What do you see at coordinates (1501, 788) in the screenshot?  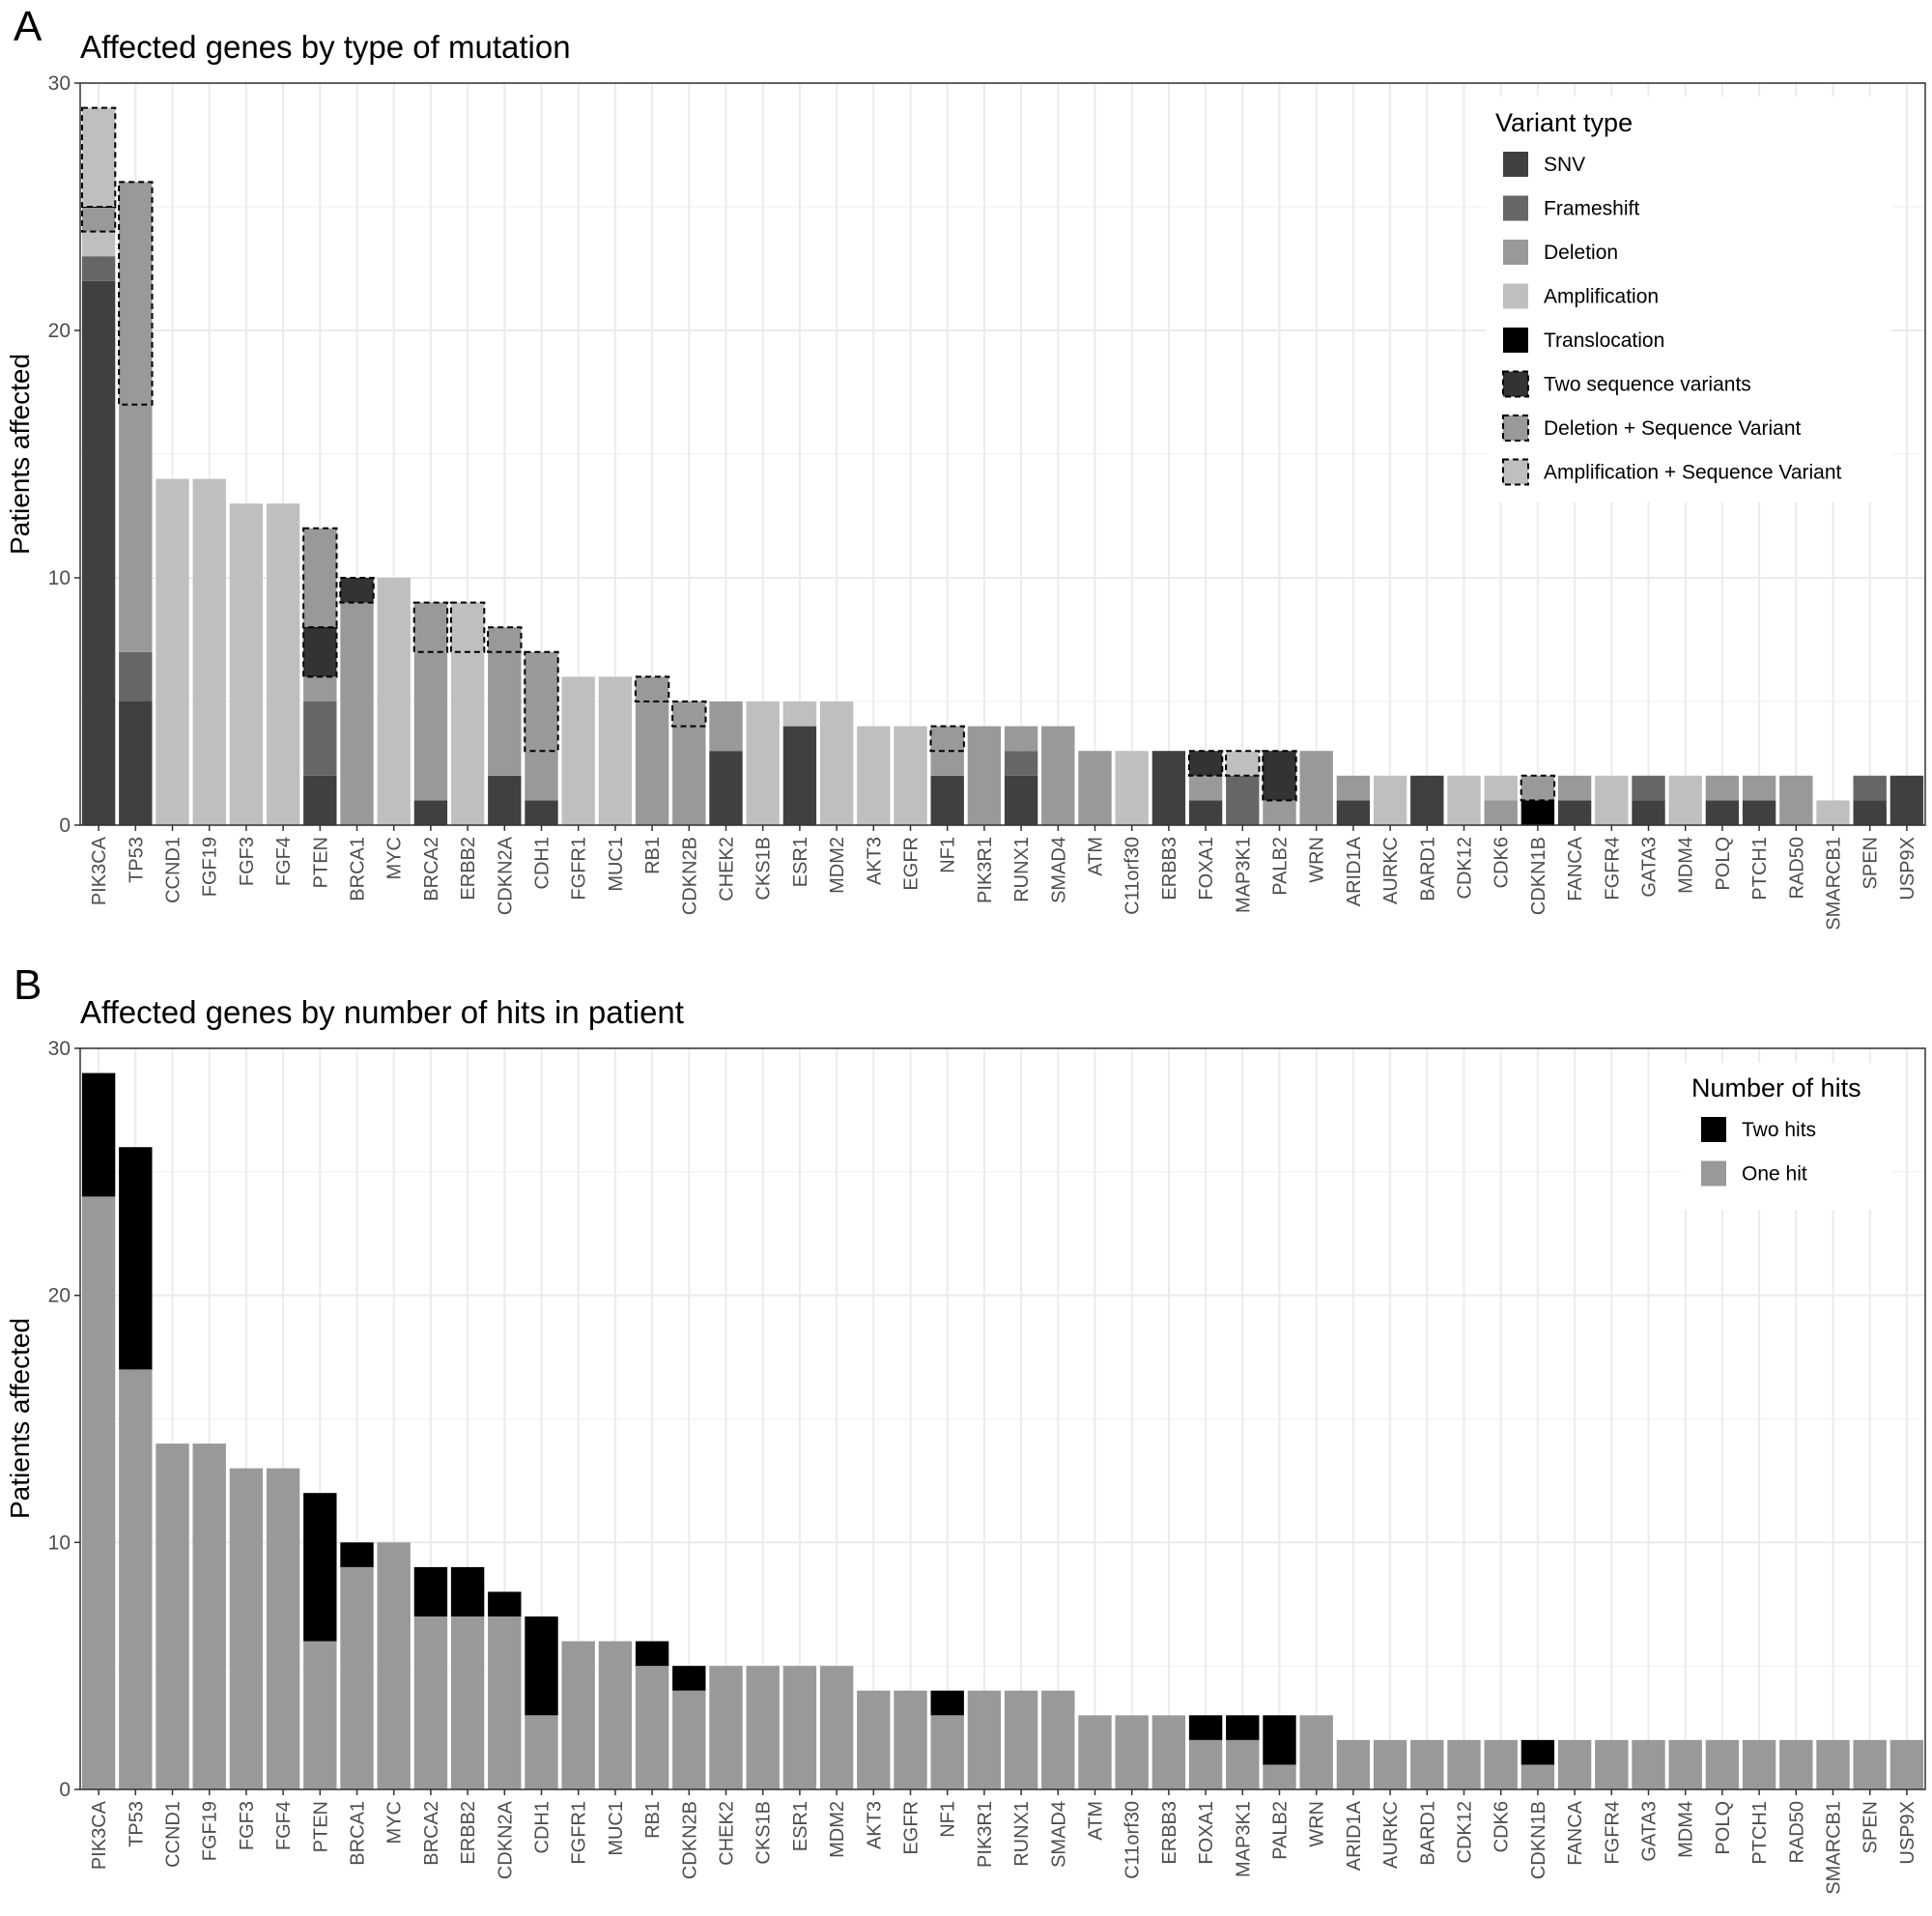 I see `panel-a-bar-amplification-cdk6` at bounding box center [1501, 788].